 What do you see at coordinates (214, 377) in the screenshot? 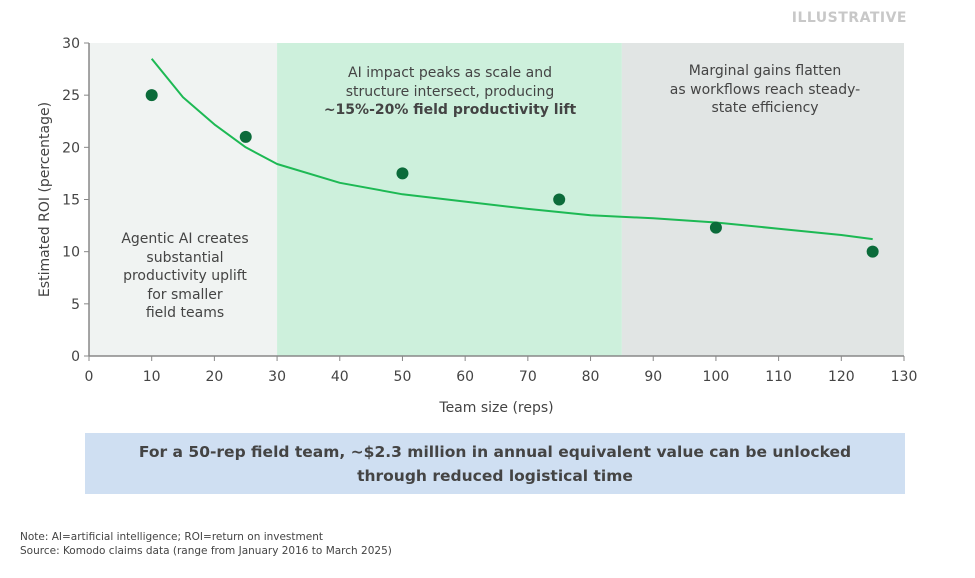
I see `x-tick-label: 20` at bounding box center [214, 377].